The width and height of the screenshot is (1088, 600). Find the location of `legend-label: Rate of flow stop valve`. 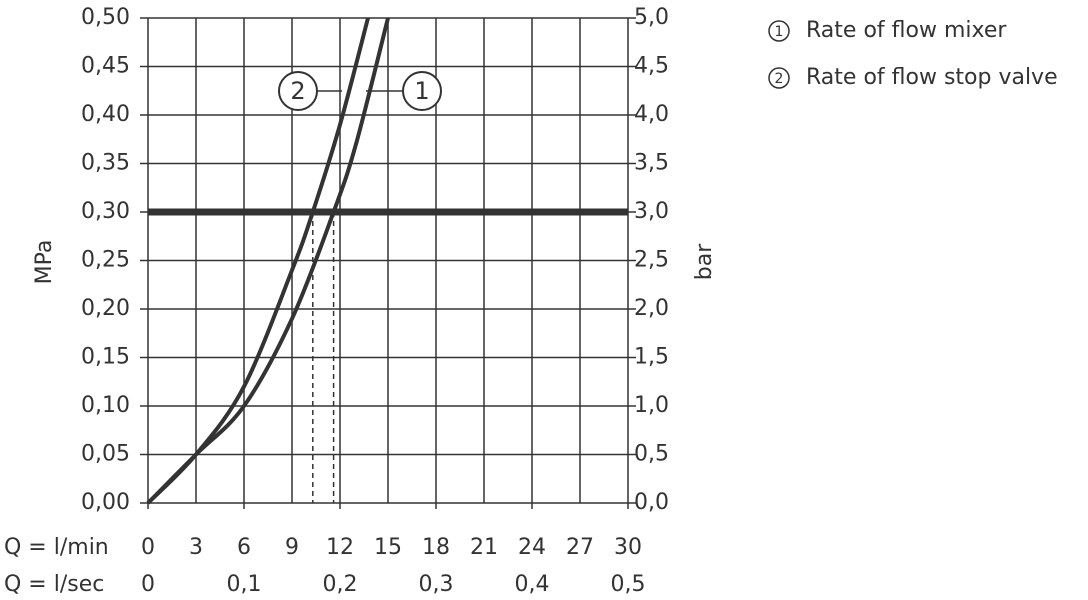

legend-label: Rate of flow stop valve is located at coordinates (932, 77).